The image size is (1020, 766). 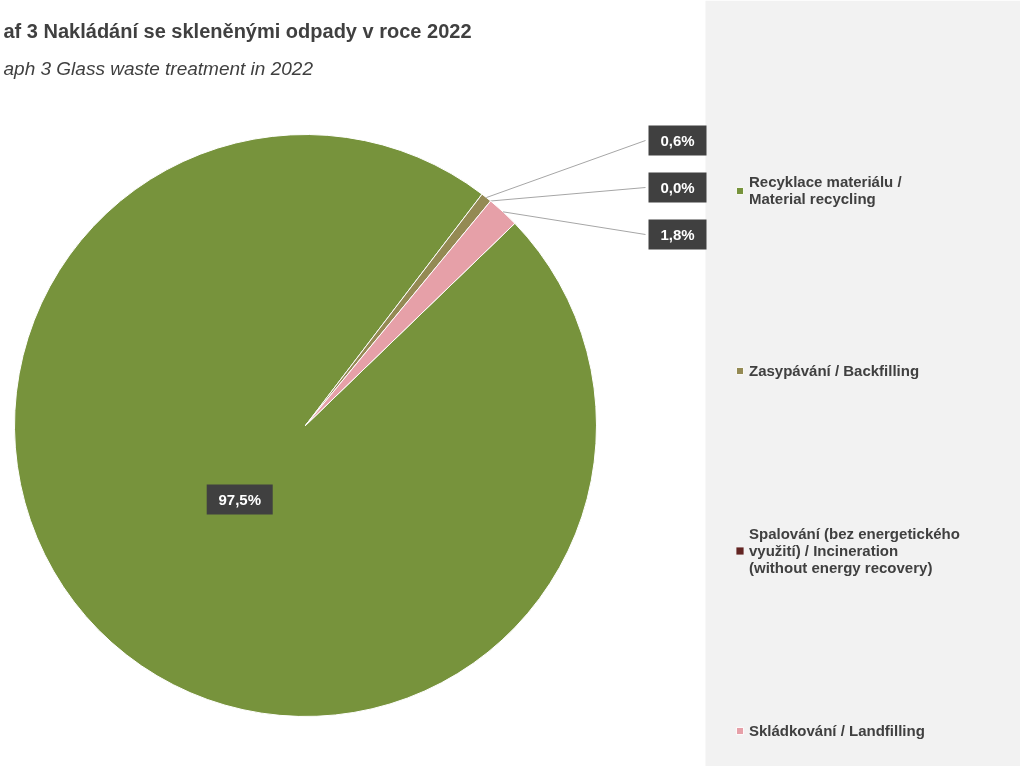 What do you see at coordinates (854, 550) in the screenshot?
I see `legend-label: Spalování (bez energetického využití) / Incineration (without energy recovery)` at bounding box center [854, 550].